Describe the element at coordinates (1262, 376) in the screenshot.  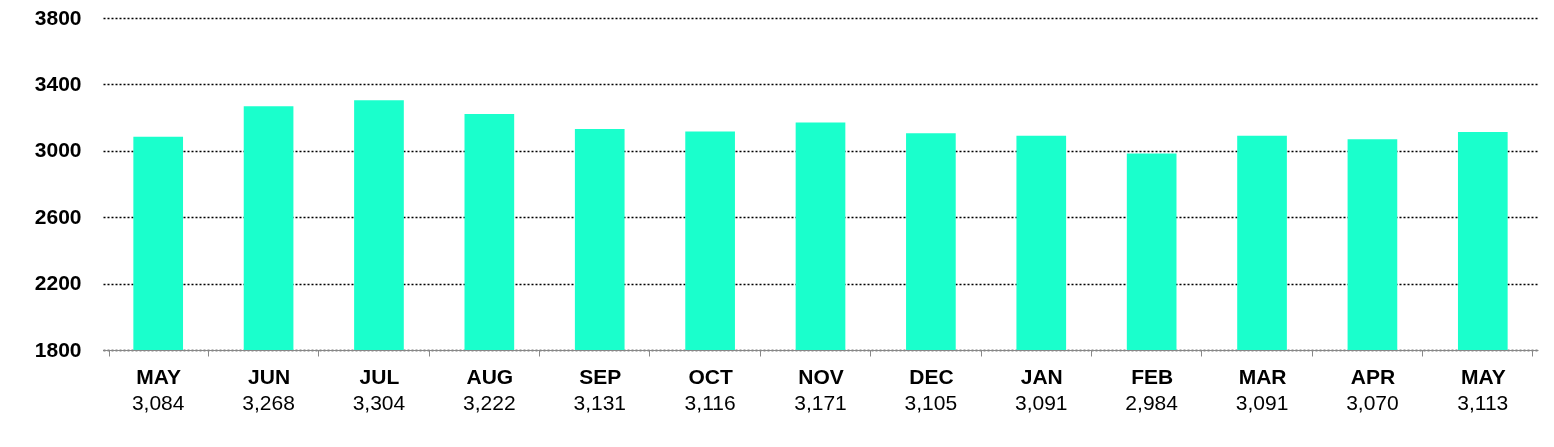
I see `x-tick-label: MAR` at that location.